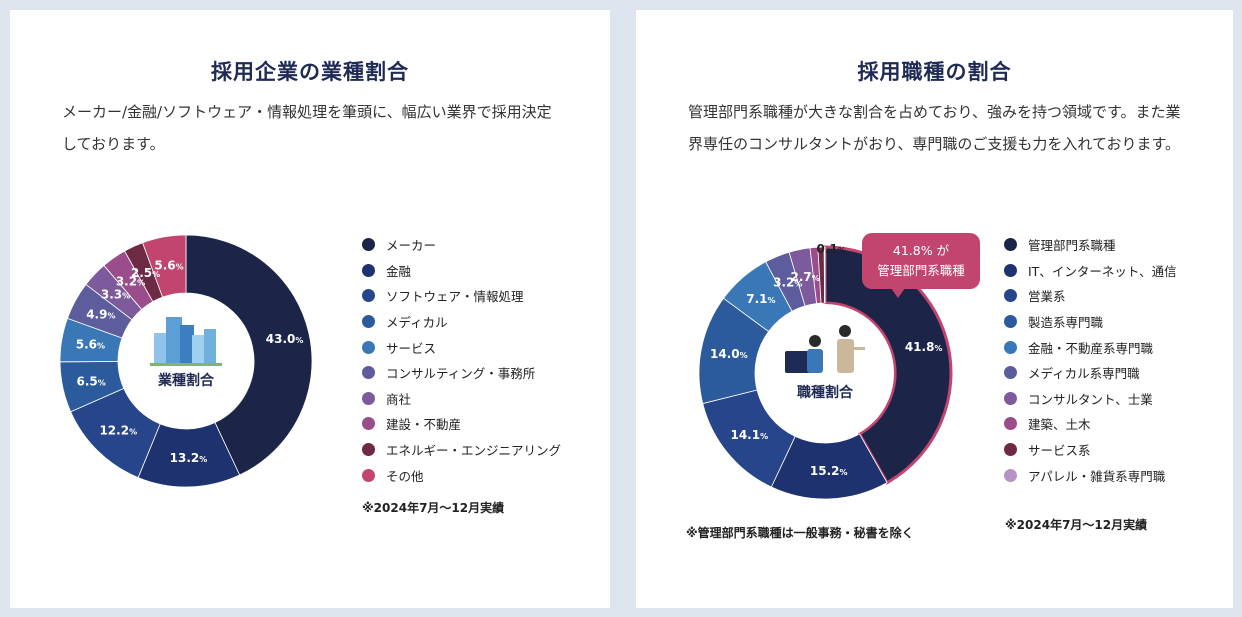 The width and height of the screenshot is (1242, 617). What do you see at coordinates (285, 339) in the screenshot?
I see `data-label: 43.0%` at bounding box center [285, 339].